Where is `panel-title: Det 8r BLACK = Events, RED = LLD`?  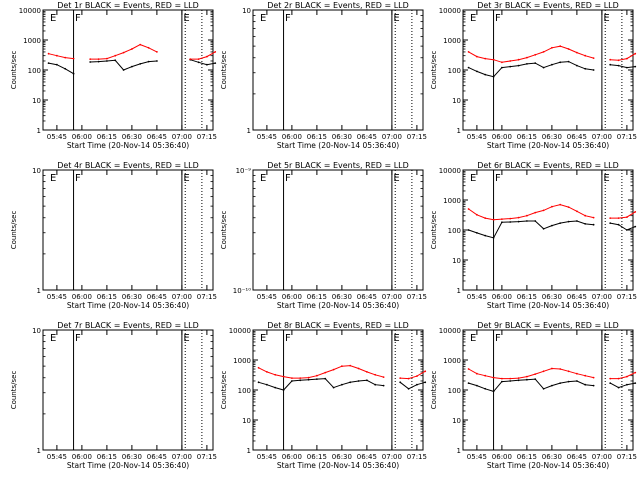 panel-title: Det 8r BLACK = Events, RED = LLD is located at coordinates (338, 325).